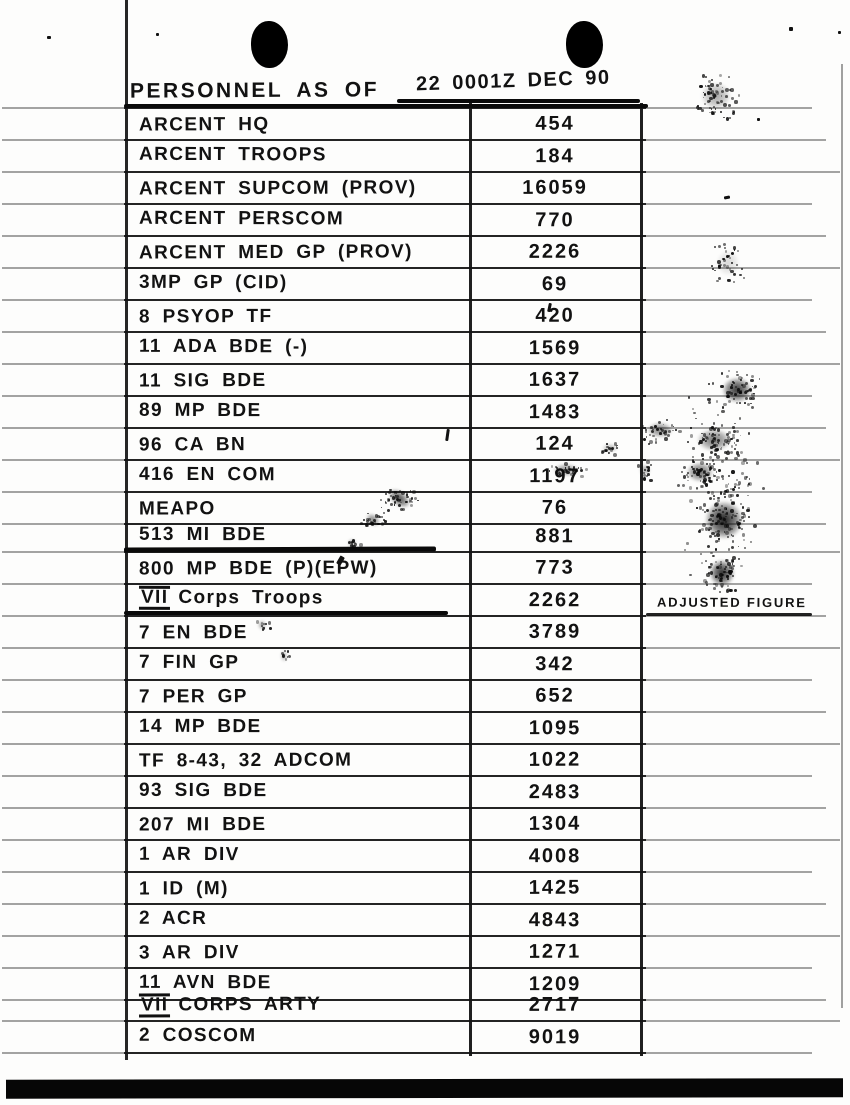 The height and width of the screenshot is (1105, 850). What do you see at coordinates (555, 220) in the screenshot?
I see `personnel-count: 770` at bounding box center [555, 220].